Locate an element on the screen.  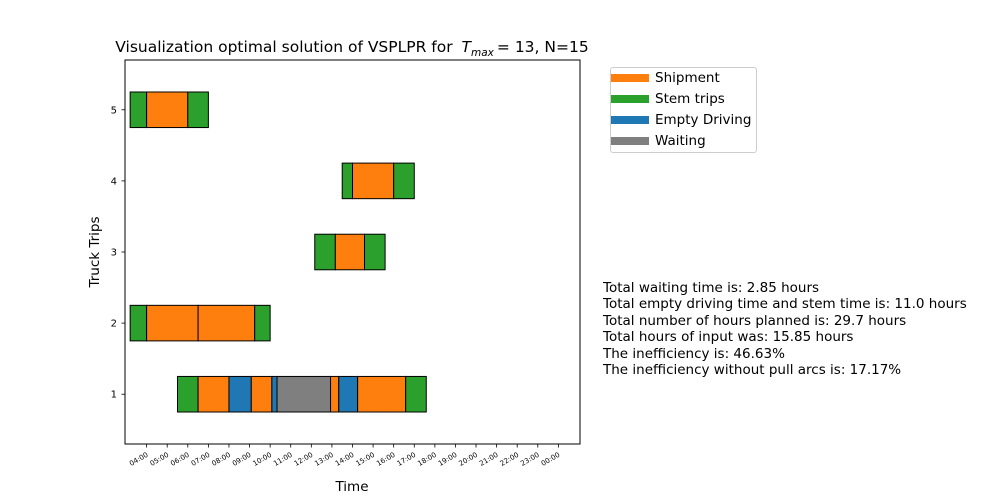
x-tick-label: 18:00 is located at coordinates (426, 459).